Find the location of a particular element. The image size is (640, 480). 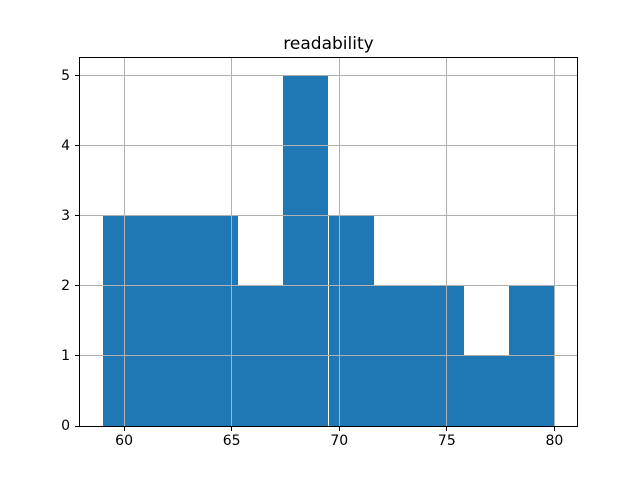

y-tick-label: 2 is located at coordinates (65, 285).